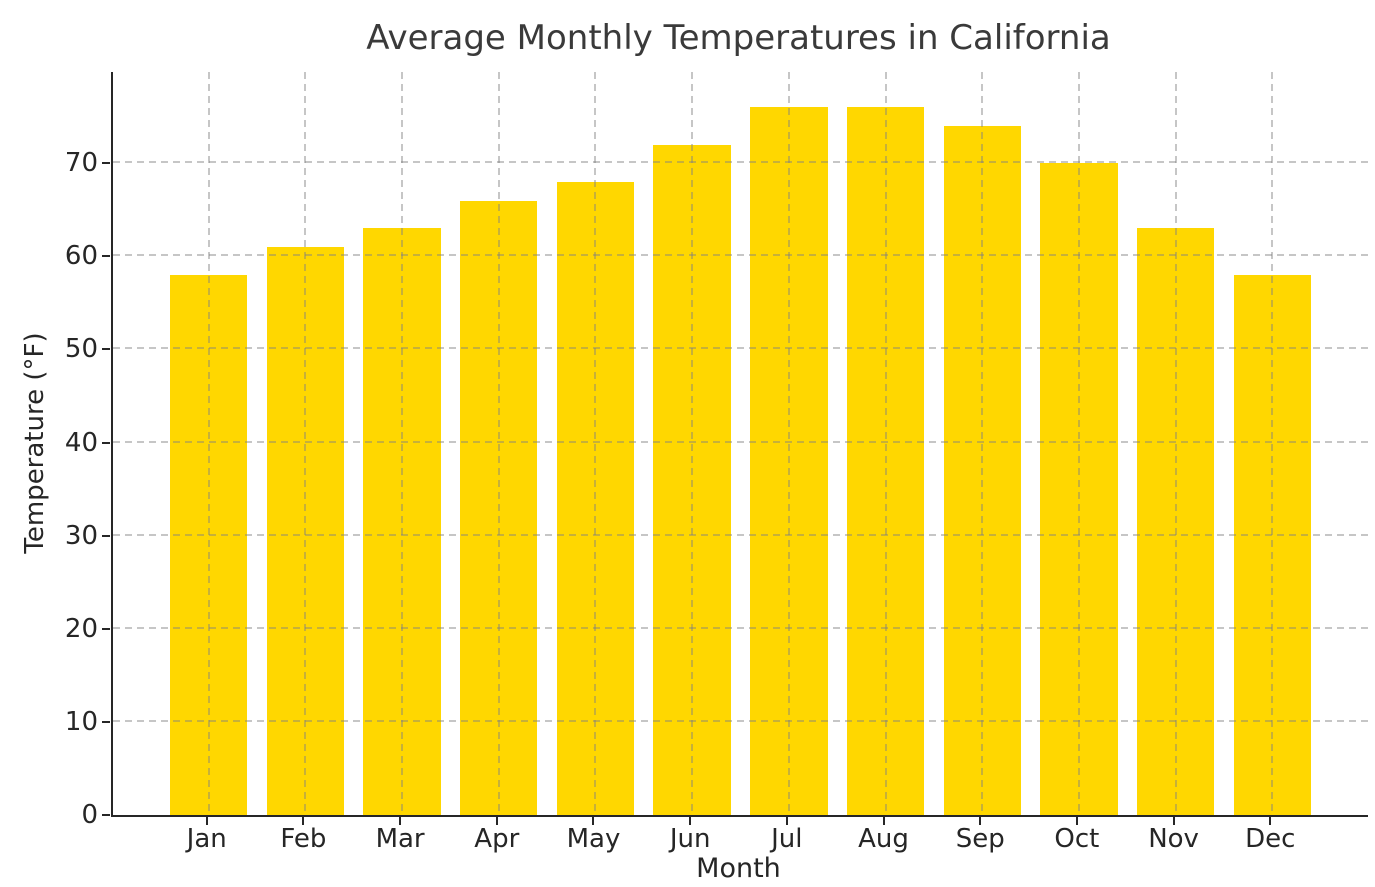 This screenshot has height=887, width=1375. Describe the element at coordinates (1076, 821) in the screenshot. I see `x-tick-mark-oct` at that location.